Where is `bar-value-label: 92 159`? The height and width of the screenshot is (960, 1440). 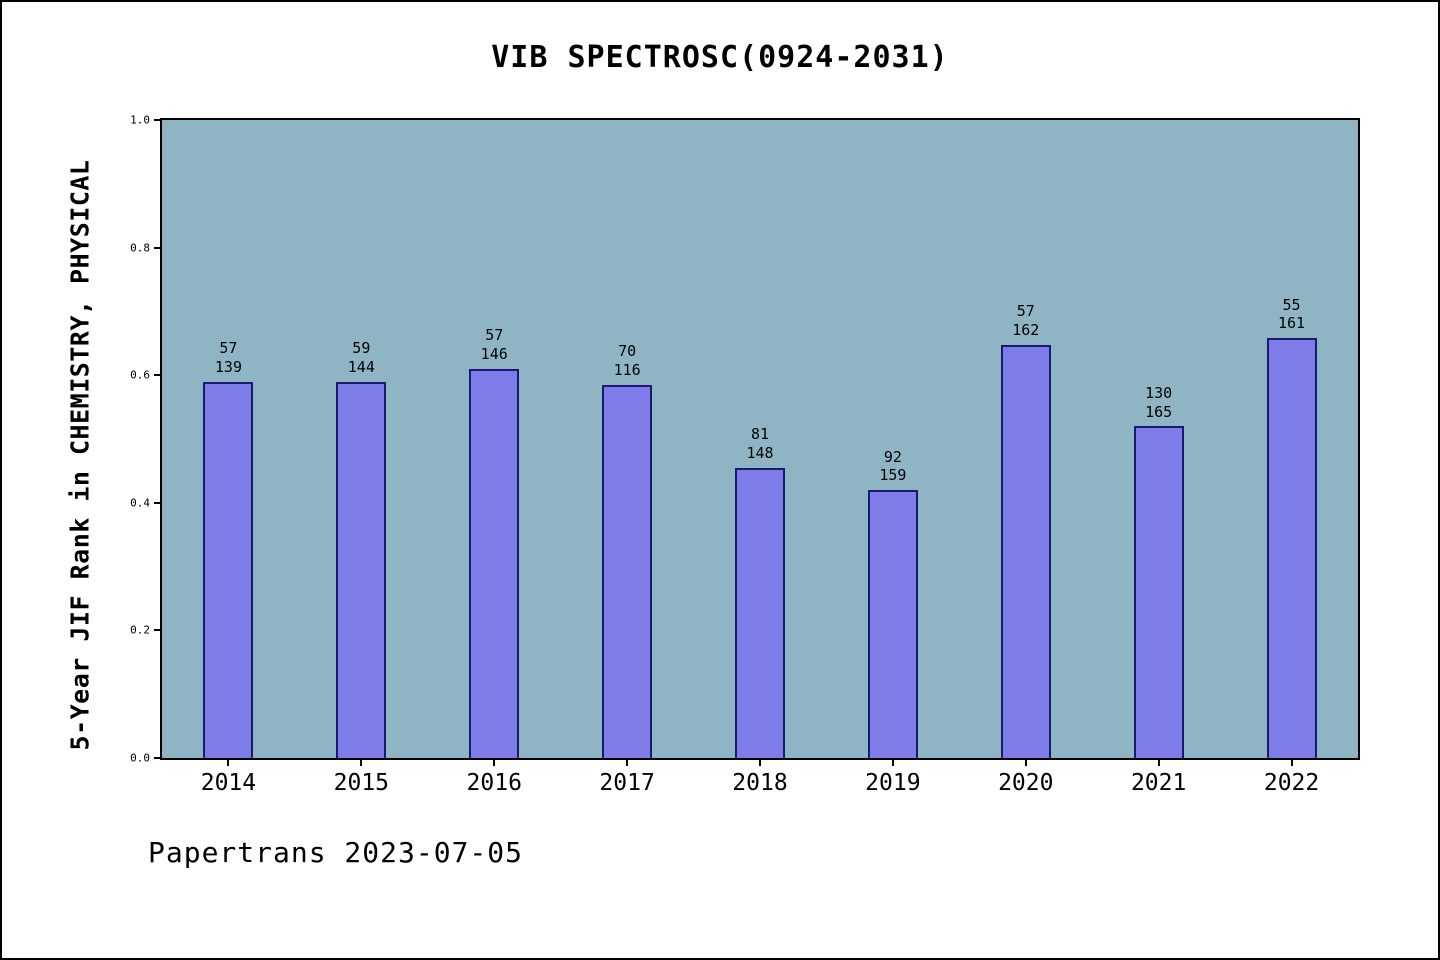
bar-value-label: 92 159 is located at coordinates (893, 466).